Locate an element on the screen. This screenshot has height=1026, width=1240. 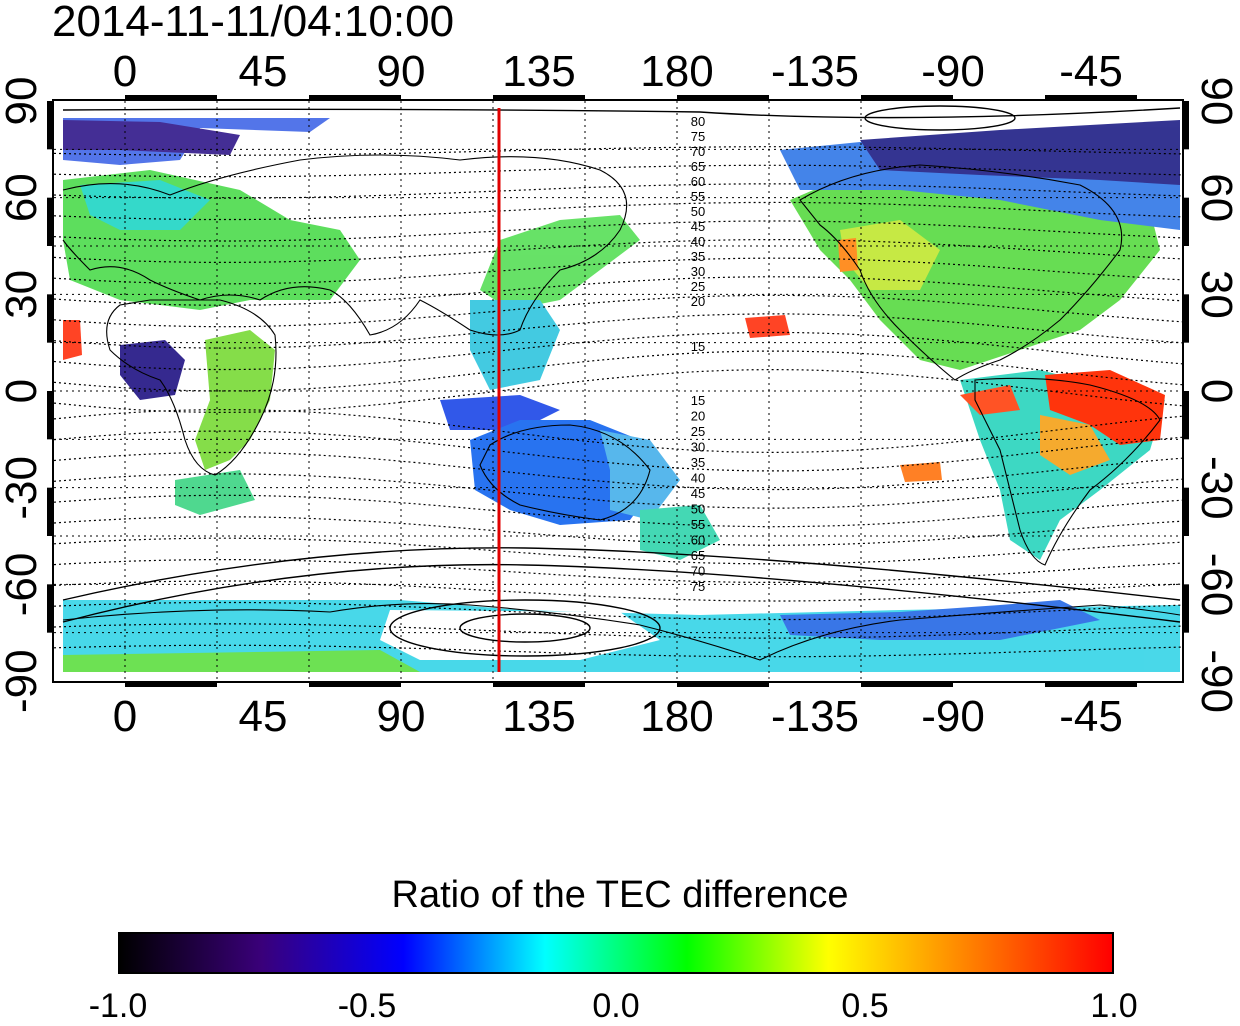
left-lat-label: -90 is located at coordinates (23, 681).